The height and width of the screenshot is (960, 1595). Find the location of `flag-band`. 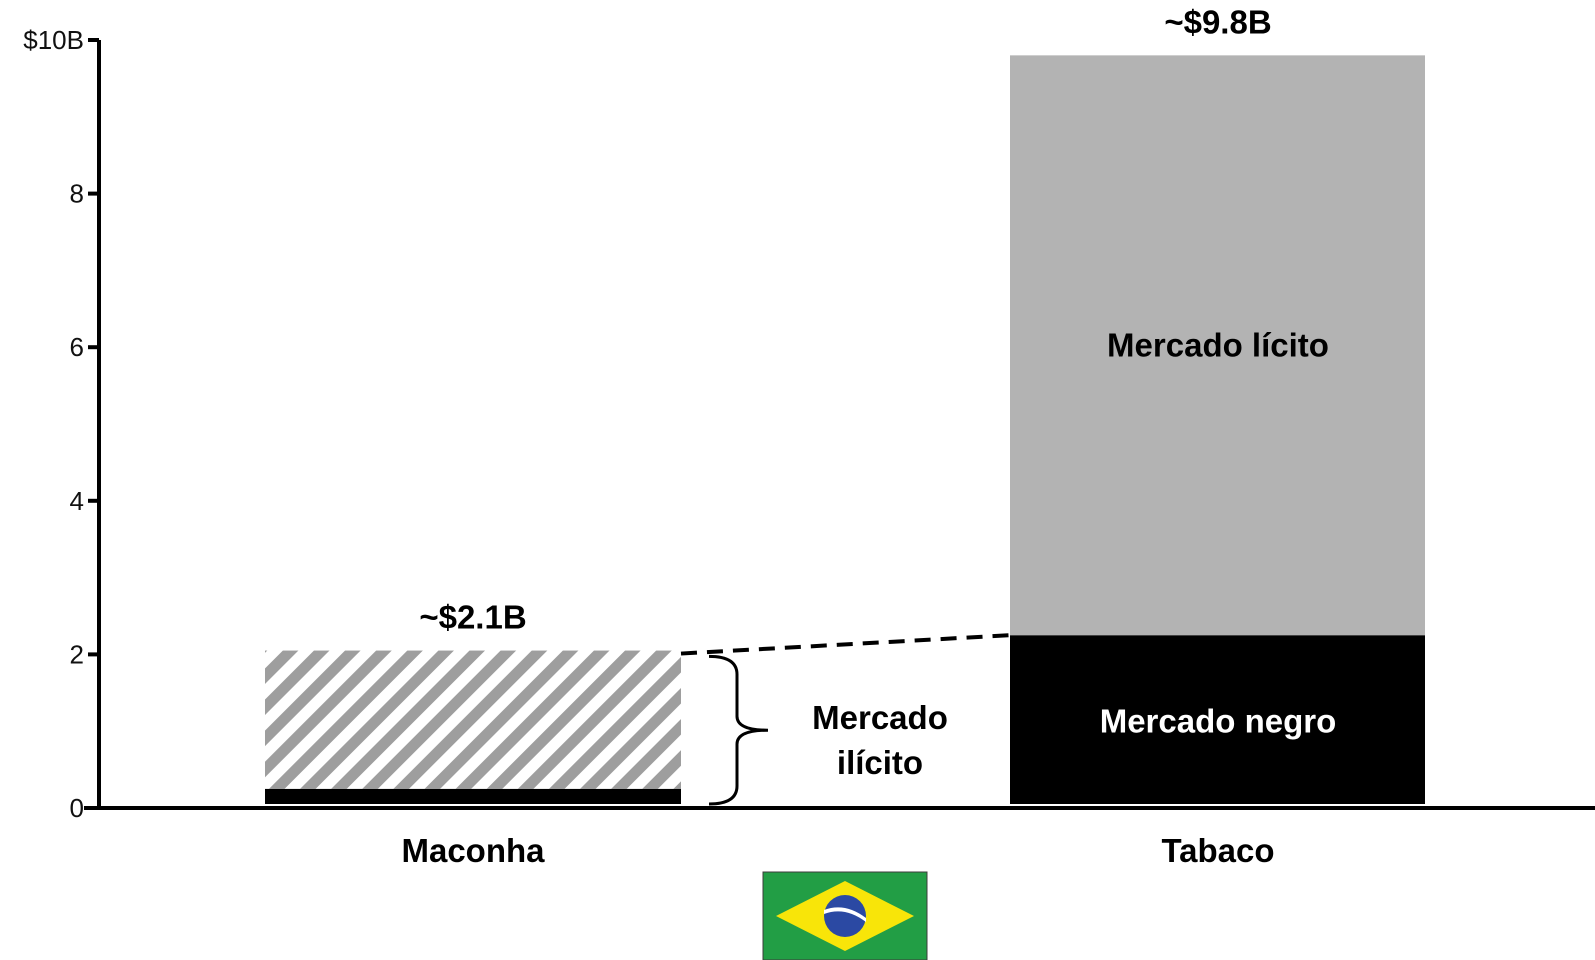

flag-band is located at coordinates (845, 914).